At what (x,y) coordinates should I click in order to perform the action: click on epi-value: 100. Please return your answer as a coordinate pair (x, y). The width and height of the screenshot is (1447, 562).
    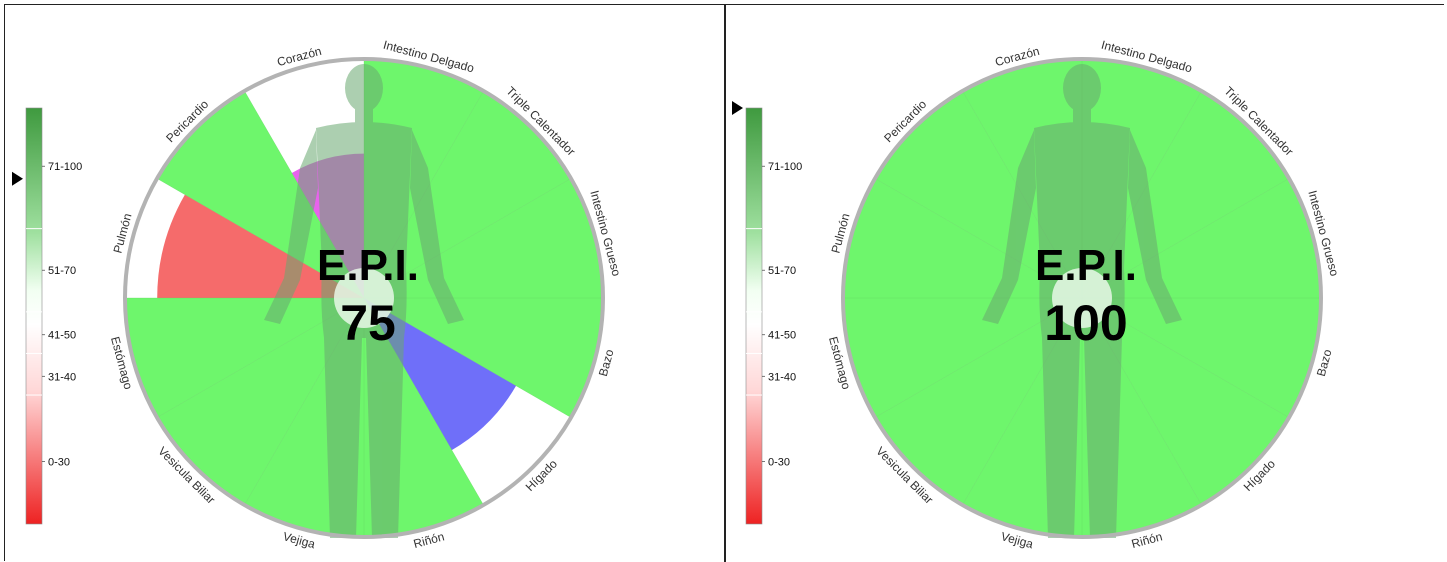
    Looking at the image, I should click on (1085, 323).